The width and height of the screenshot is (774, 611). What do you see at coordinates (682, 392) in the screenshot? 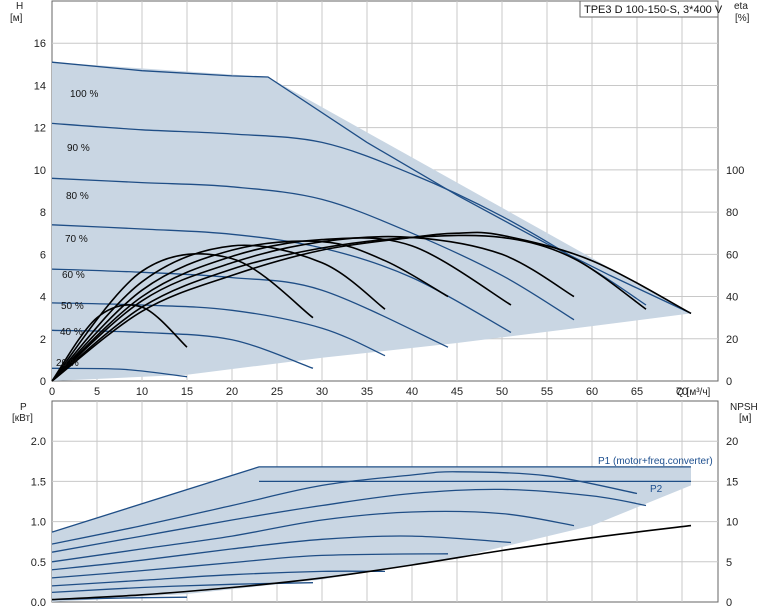
I see `x-tick-label: 70` at bounding box center [682, 392].